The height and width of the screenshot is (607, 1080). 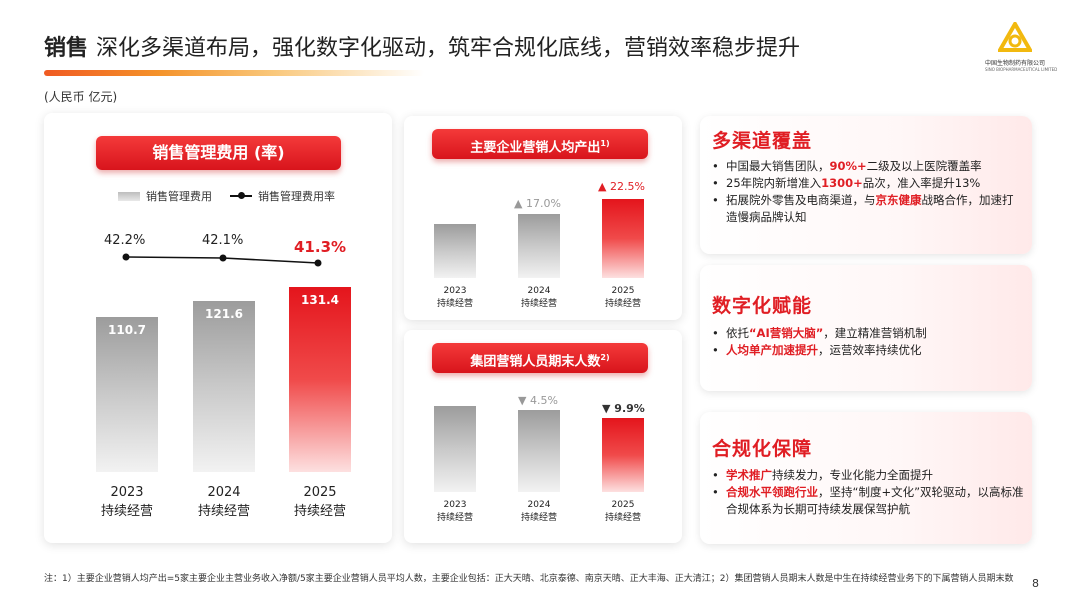 What do you see at coordinates (868, 166) in the screenshot?
I see `list-item: 中国最大销售团队，90%+二级及以上医院覆盖率` at bounding box center [868, 166].